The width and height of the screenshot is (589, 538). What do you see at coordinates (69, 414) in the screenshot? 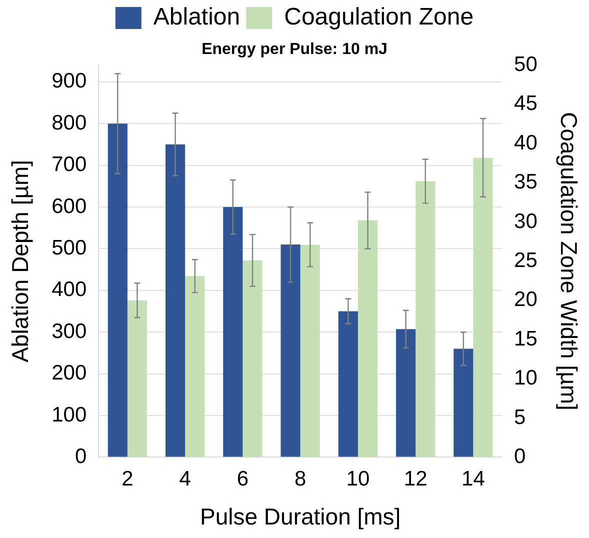
I see `y-tick-label: 100` at bounding box center [69, 414].